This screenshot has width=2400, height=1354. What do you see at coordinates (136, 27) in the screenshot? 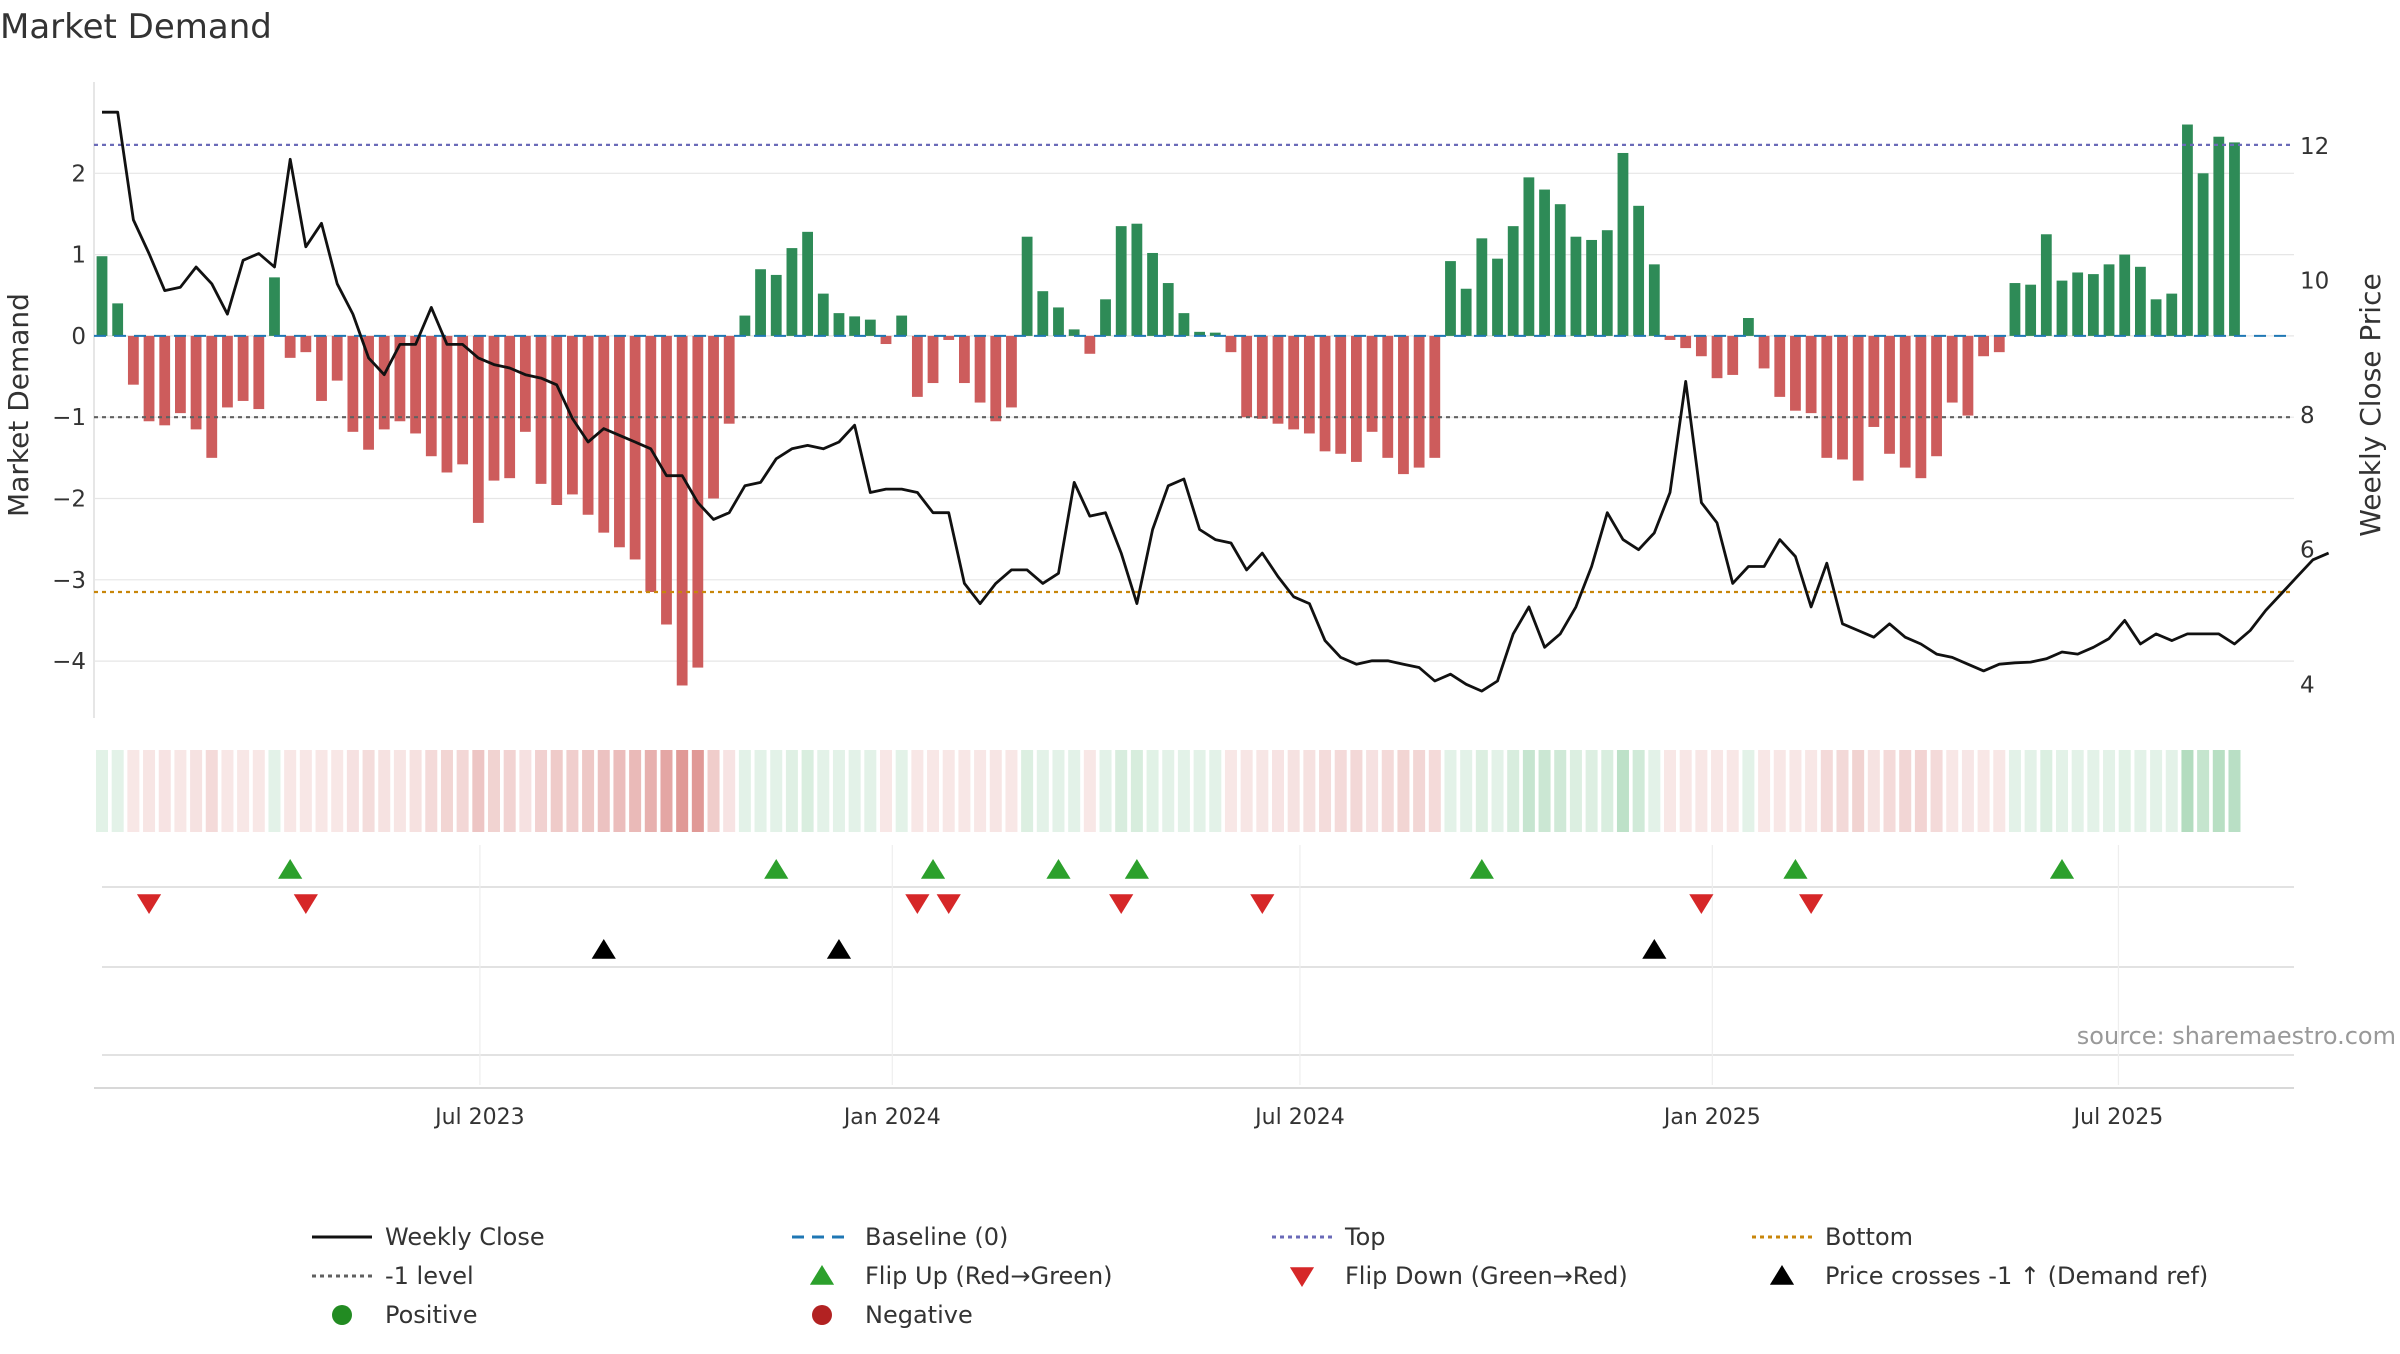
I see `chart-title: Market Demand` at bounding box center [136, 27].